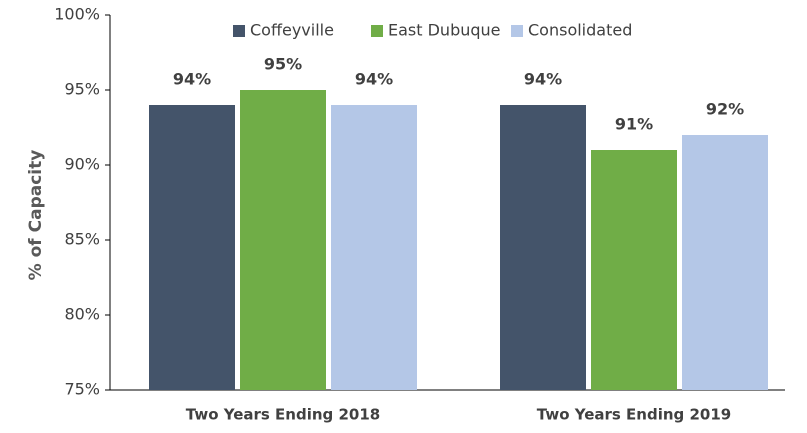 This screenshot has height=433, width=807. Describe the element at coordinates (725, 109) in the screenshot. I see `data-label: 92%` at that location.